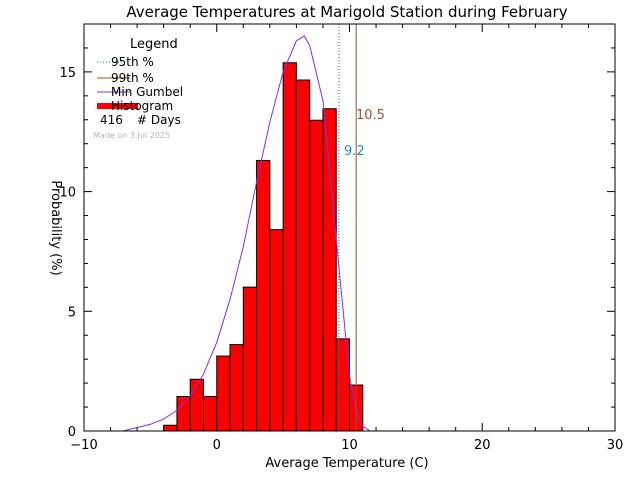 The height and width of the screenshot is (480, 640). Describe the element at coordinates (615, 445) in the screenshot. I see `x-tick-label: 30` at that location.